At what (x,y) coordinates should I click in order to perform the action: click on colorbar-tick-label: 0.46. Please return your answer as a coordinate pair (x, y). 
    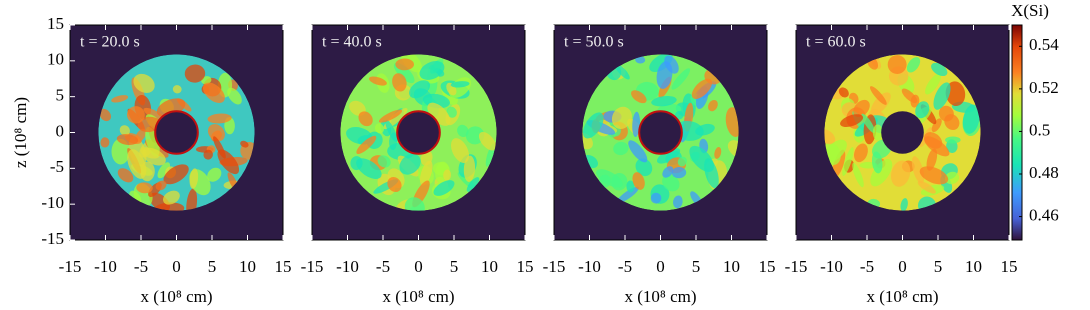
    Looking at the image, I should click on (1044, 214).